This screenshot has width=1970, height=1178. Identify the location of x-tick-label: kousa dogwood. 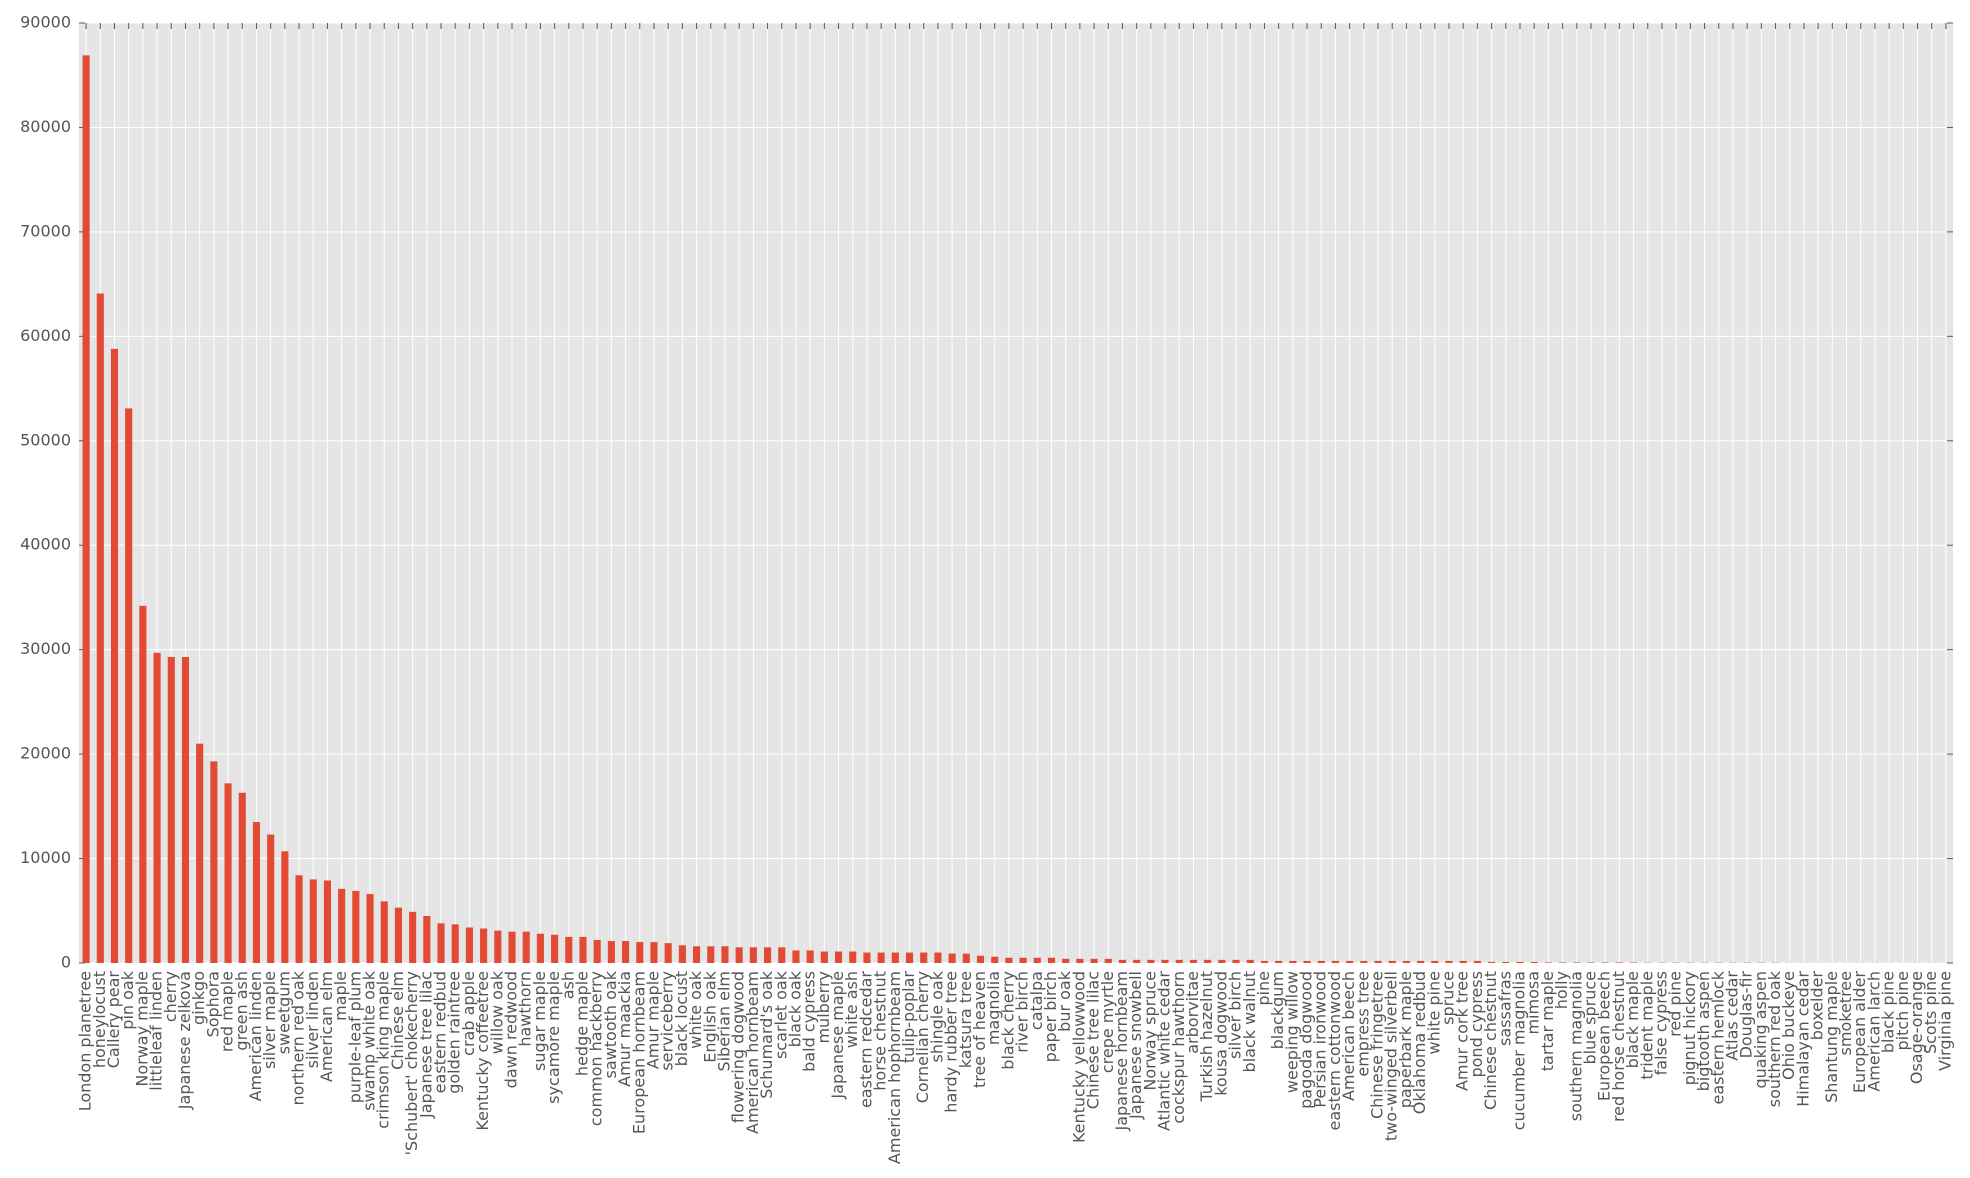
(1220, 1033).